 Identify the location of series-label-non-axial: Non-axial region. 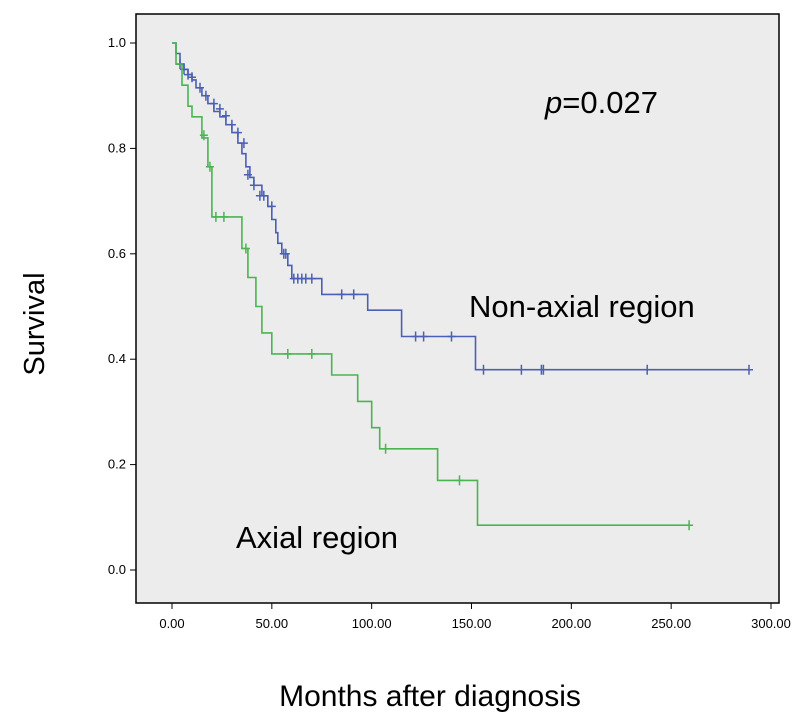
(582, 306).